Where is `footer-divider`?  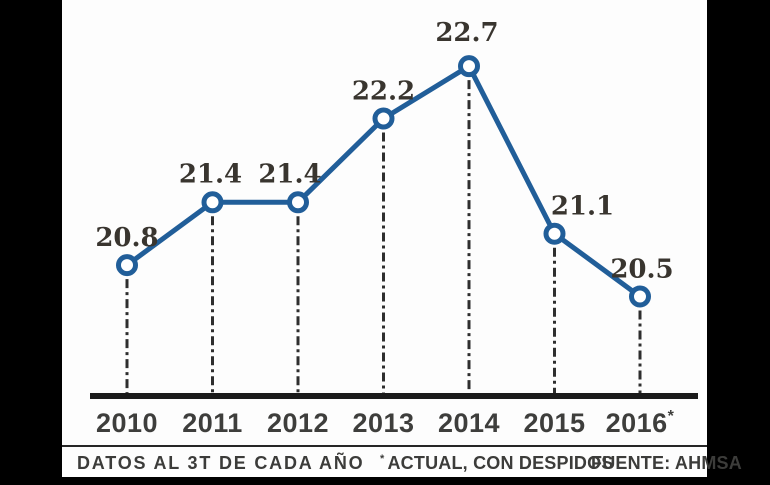
footer-divider is located at coordinates (384, 446).